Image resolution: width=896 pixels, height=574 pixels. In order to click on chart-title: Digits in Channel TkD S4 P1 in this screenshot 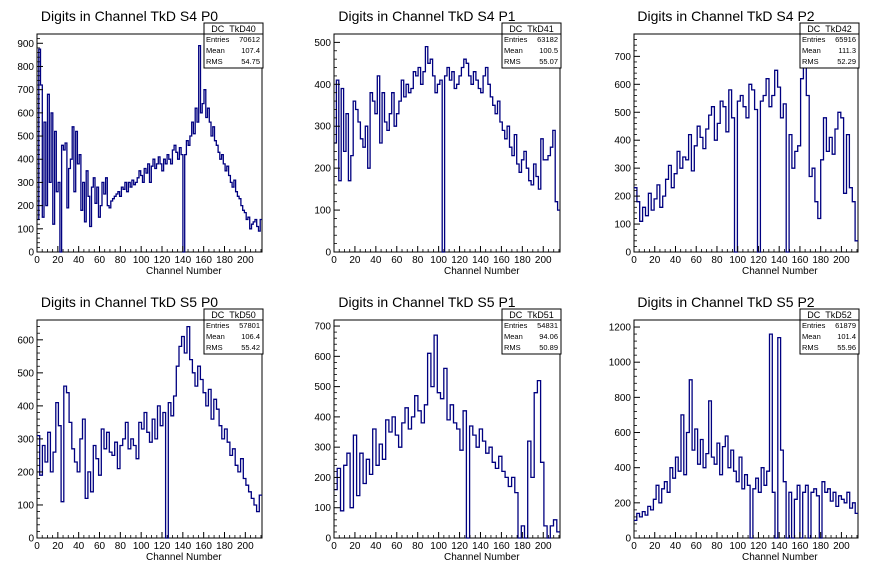, I will do `click(426, 16)`.